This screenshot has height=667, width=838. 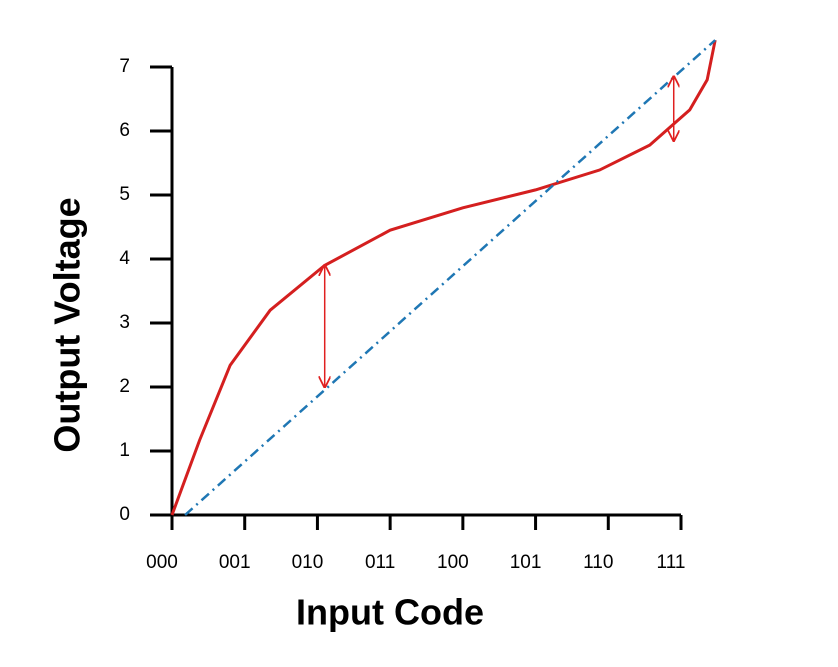 What do you see at coordinates (598, 562) in the screenshot?
I see `x-tick-label: 110` at bounding box center [598, 562].